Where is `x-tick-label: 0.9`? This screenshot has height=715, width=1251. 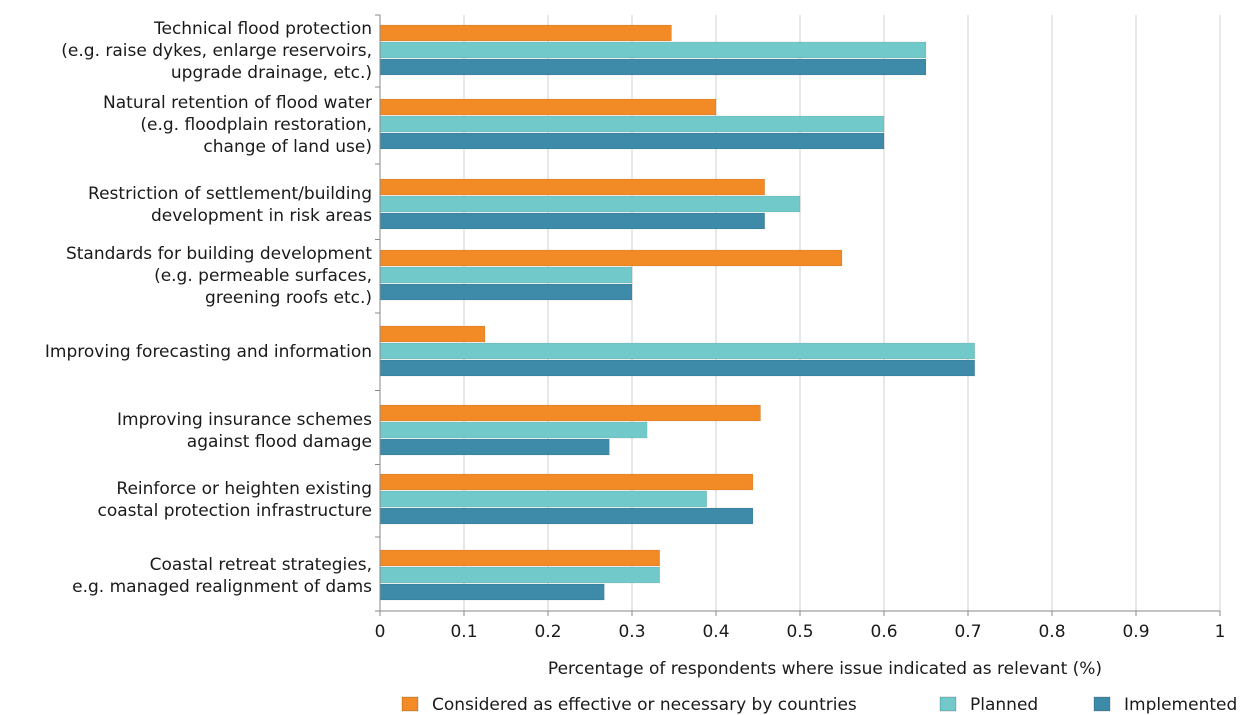
x-tick-label: 0.9 is located at coordinates (1135, 632).